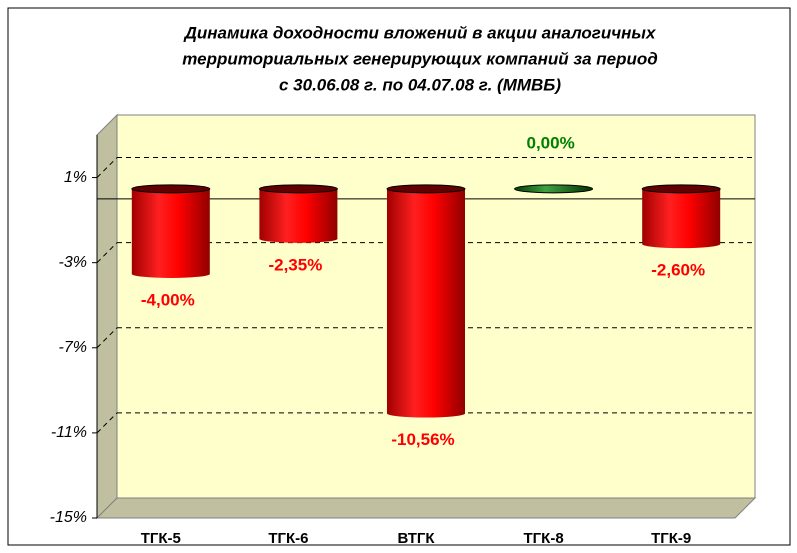 The image size is (797, 553). I want to click on data-label: -2,60%, so click(678, 270).